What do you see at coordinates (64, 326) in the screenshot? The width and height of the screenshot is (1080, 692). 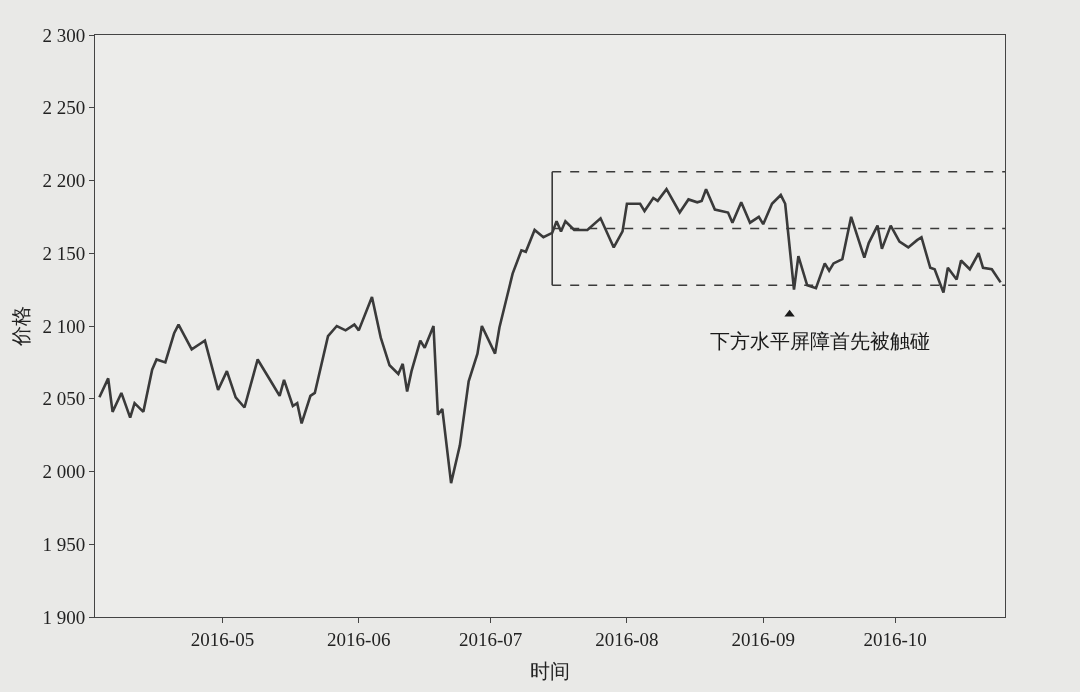 I see `y-tick-label: 2 100` at bounding box center [64, 326].